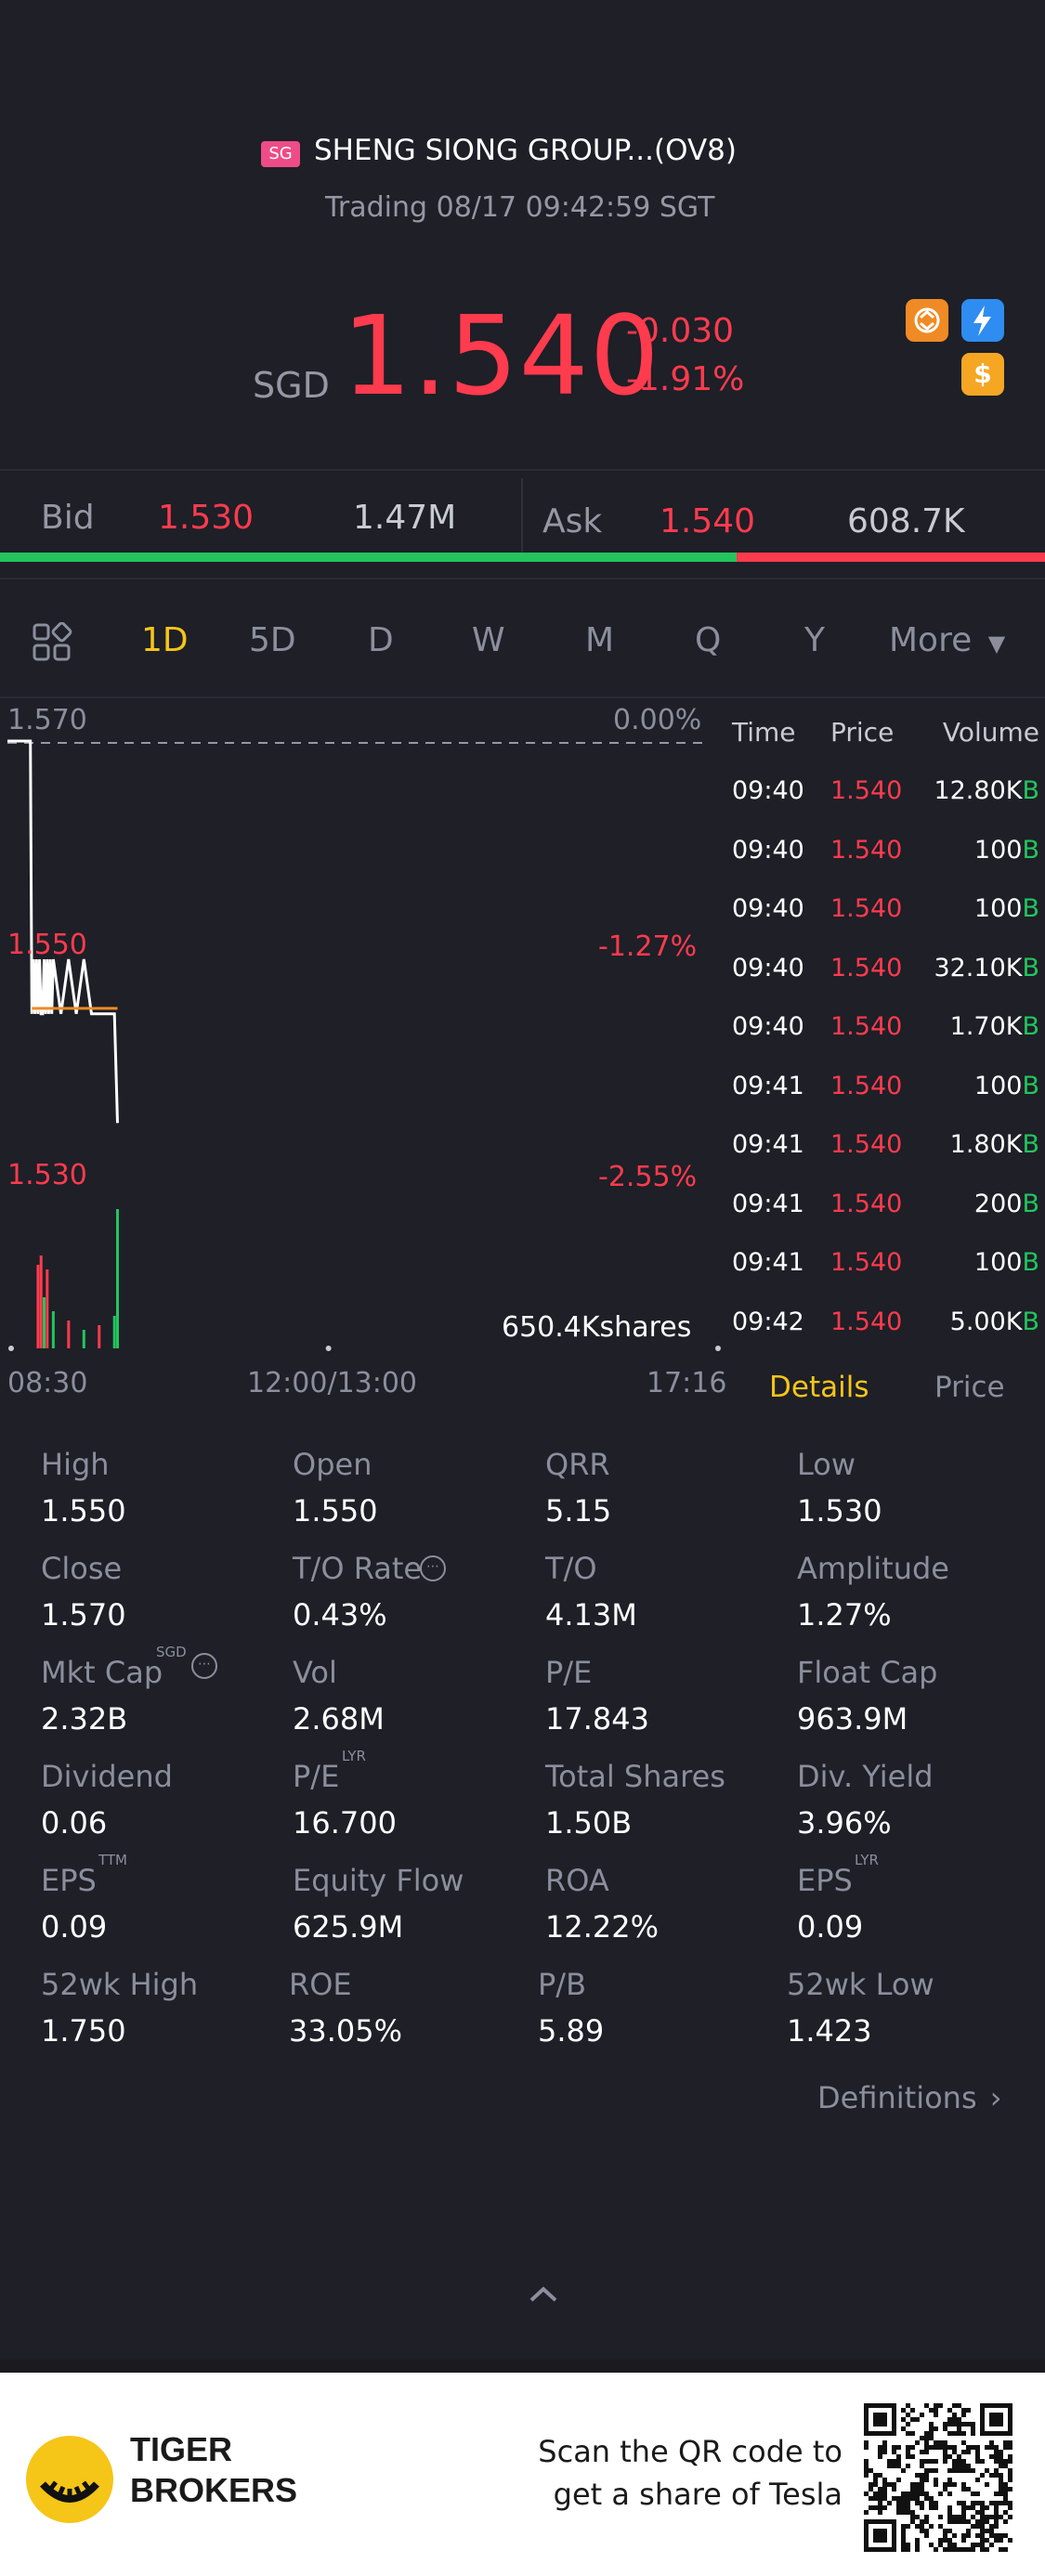 The width and height of the screenshot is (1045, 2576). I want to click on tab-d: D, so click(381, 640).